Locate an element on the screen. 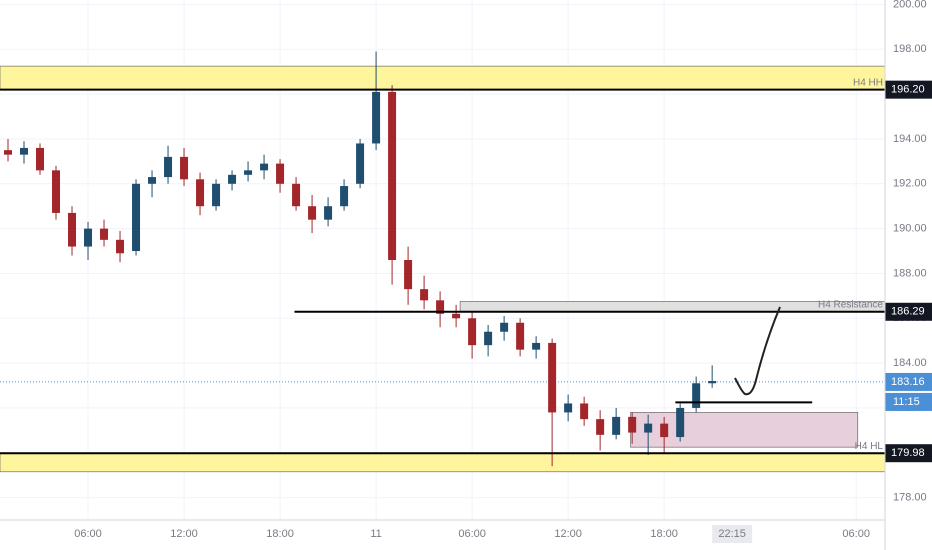 This screenshot has width=932, height=550. price-tag-label: 179.98 is located at coordinates (908, 453).